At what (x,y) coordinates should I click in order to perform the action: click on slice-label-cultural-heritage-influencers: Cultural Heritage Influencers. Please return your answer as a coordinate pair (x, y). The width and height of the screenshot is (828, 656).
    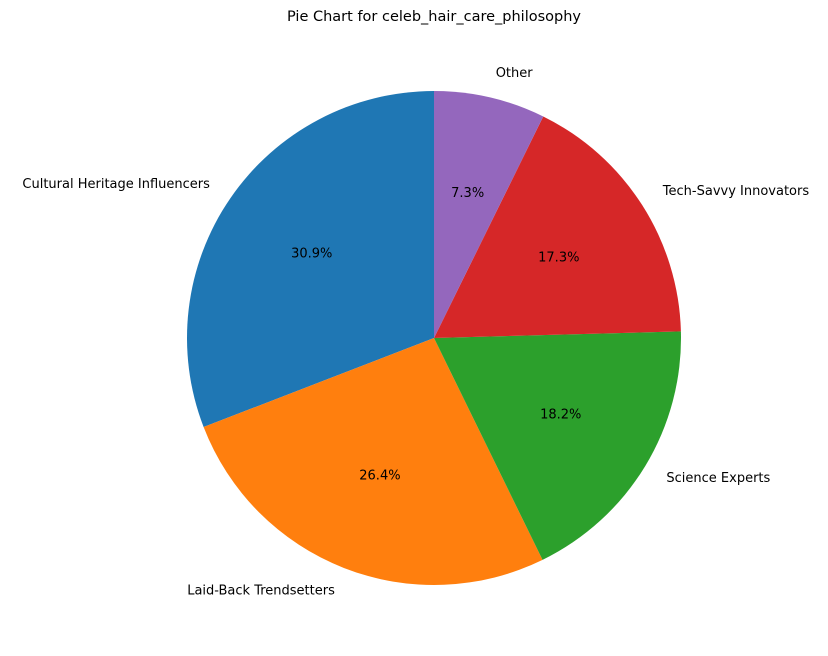
    Looking at the image, I should click on (116, 184).